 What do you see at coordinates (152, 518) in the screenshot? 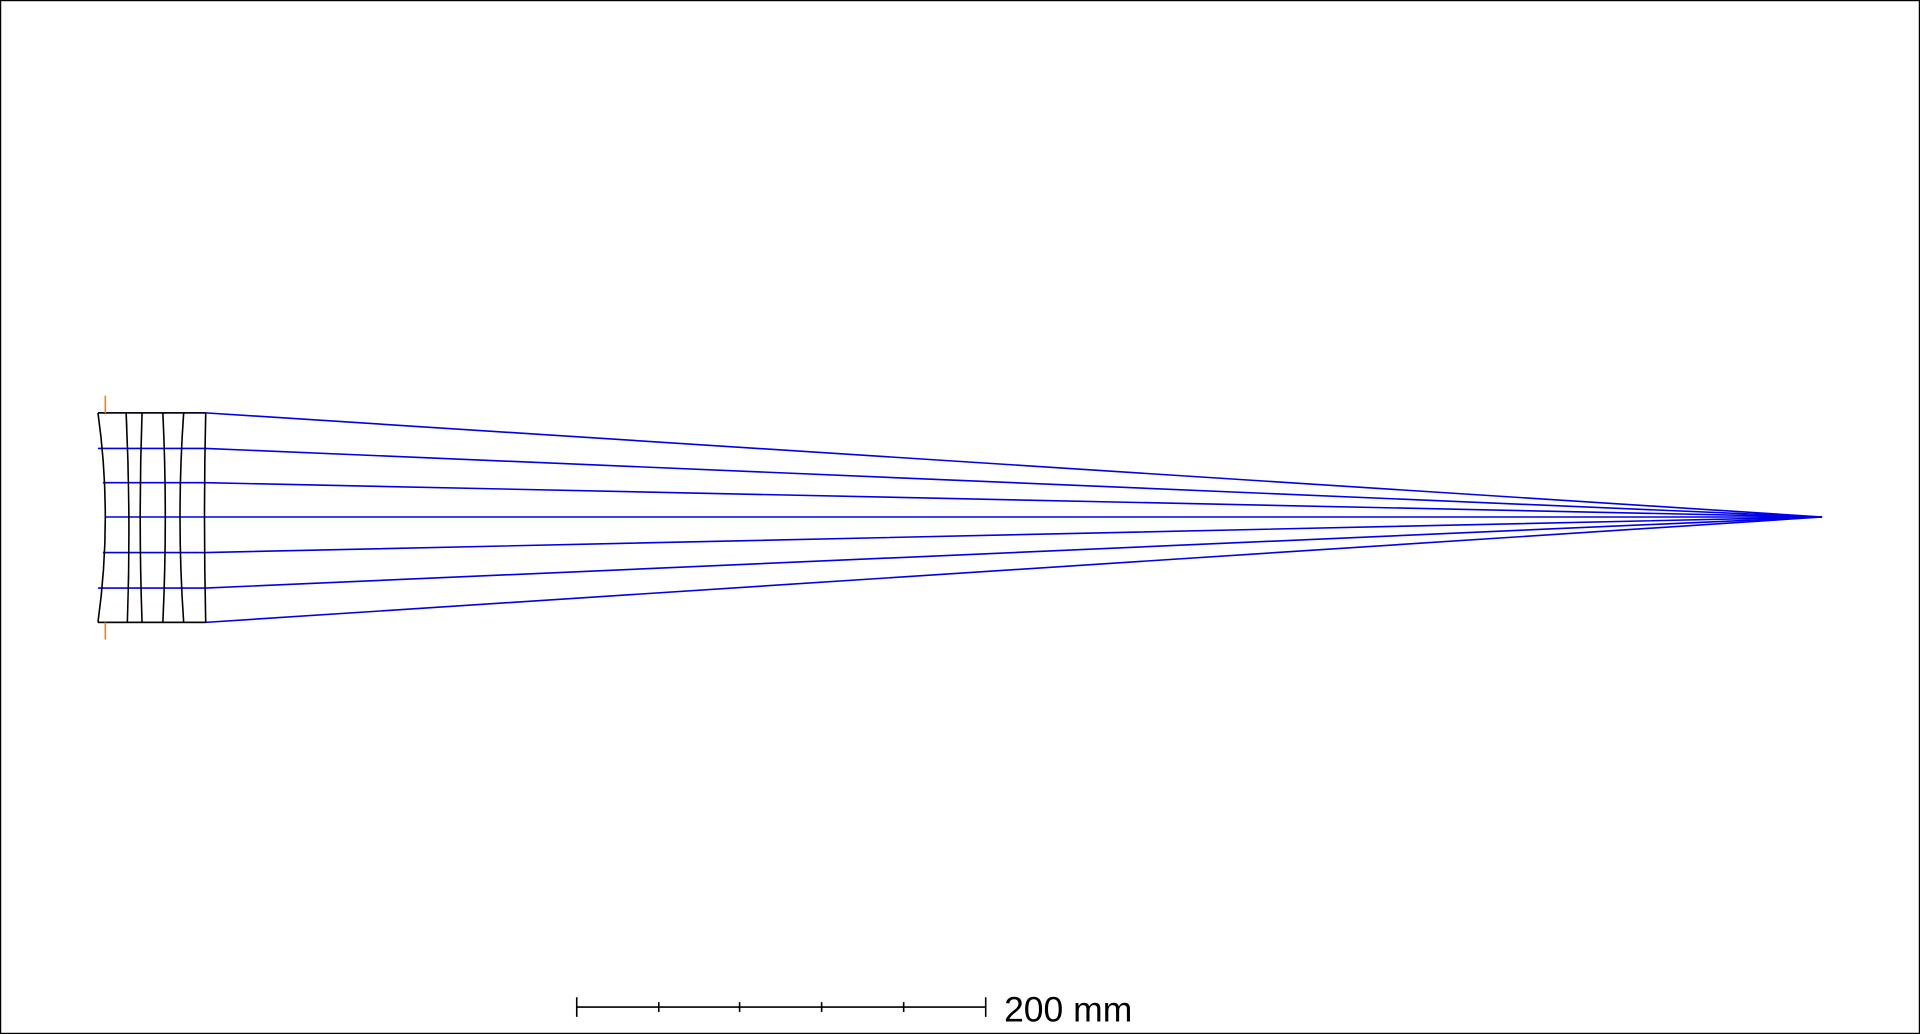
I see `lens-elements` at bounding box center [152, 518].